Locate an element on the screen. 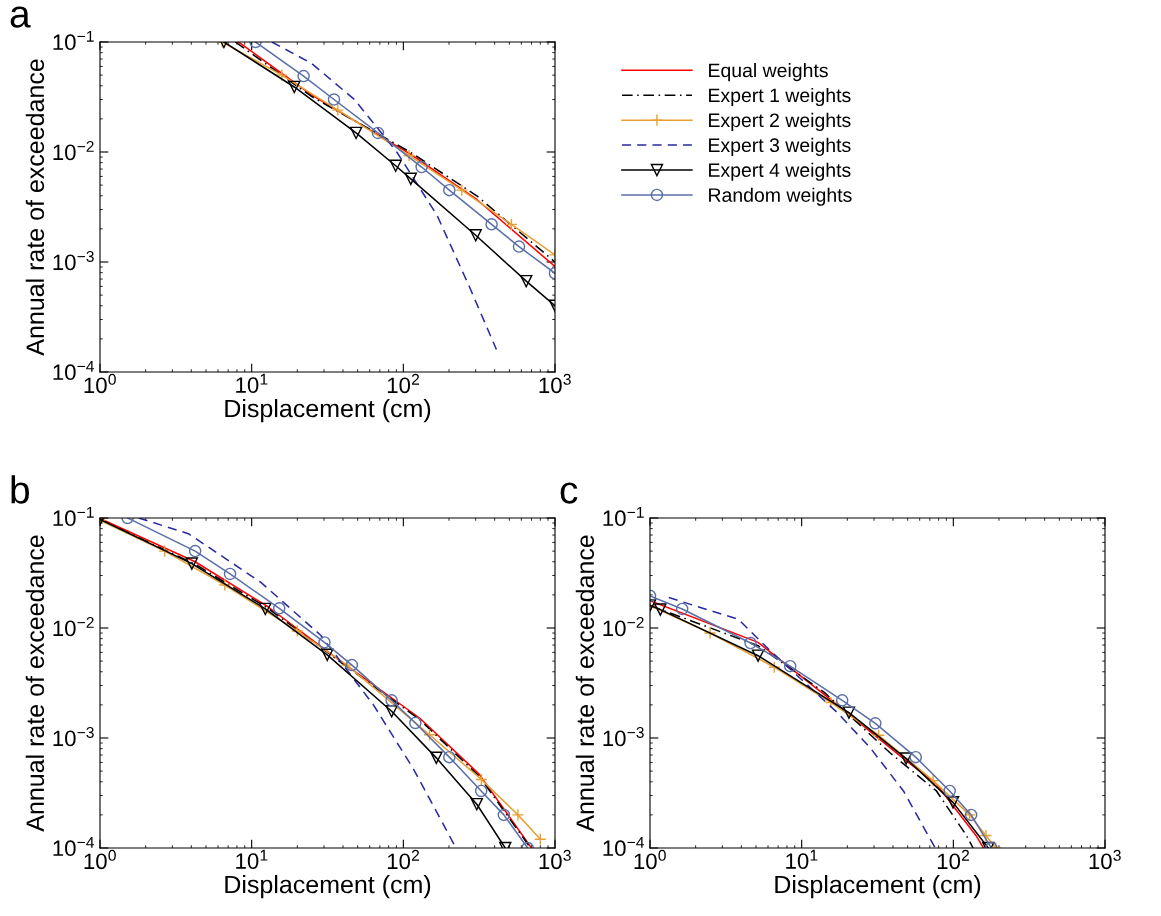 The image size is (1161, 916). legend-label: Equal weights is located at coordinates (768, 72).